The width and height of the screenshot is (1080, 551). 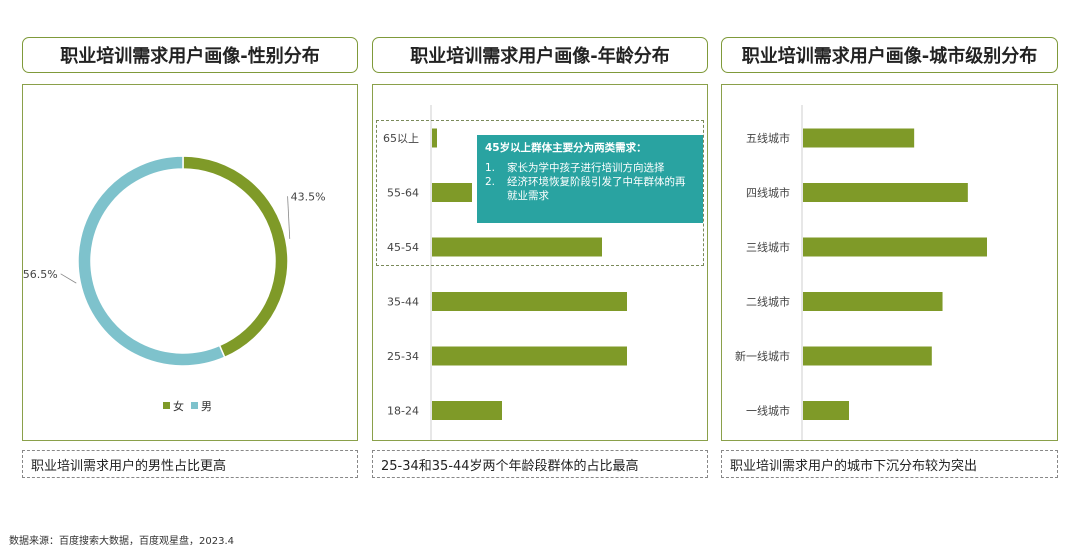 I want to click on callout-item-number: 2., so click(x=490, y=182).